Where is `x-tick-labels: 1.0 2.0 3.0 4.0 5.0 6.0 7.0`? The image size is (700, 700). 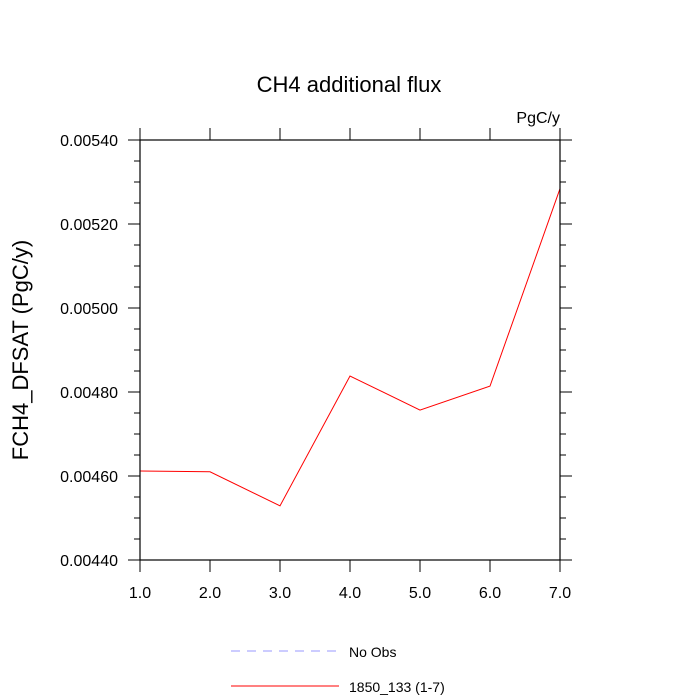
x-tick-labels: 1.0 2.0 3.0 4.0 5.0 6.0 7.0 is located at coordinates (350, 593).